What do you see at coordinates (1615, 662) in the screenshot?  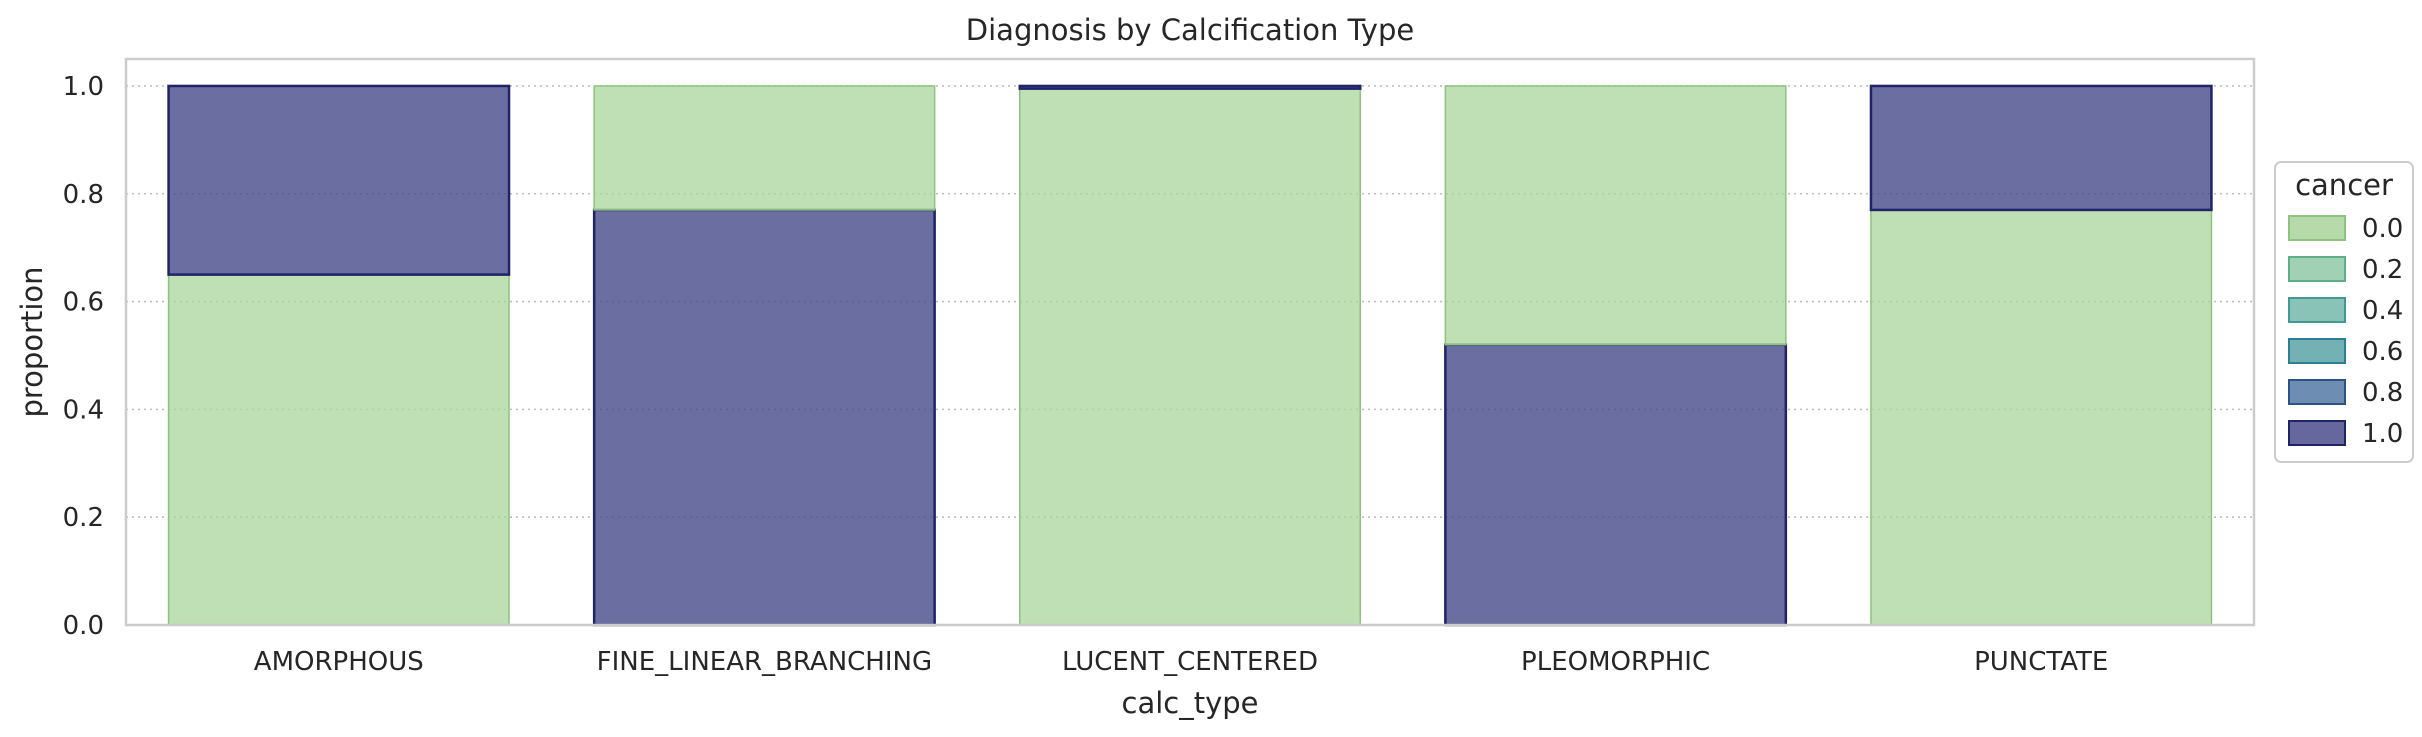 I see `x-tick-label: PLEOMORPHIC` at bounding box center [1615, 662].